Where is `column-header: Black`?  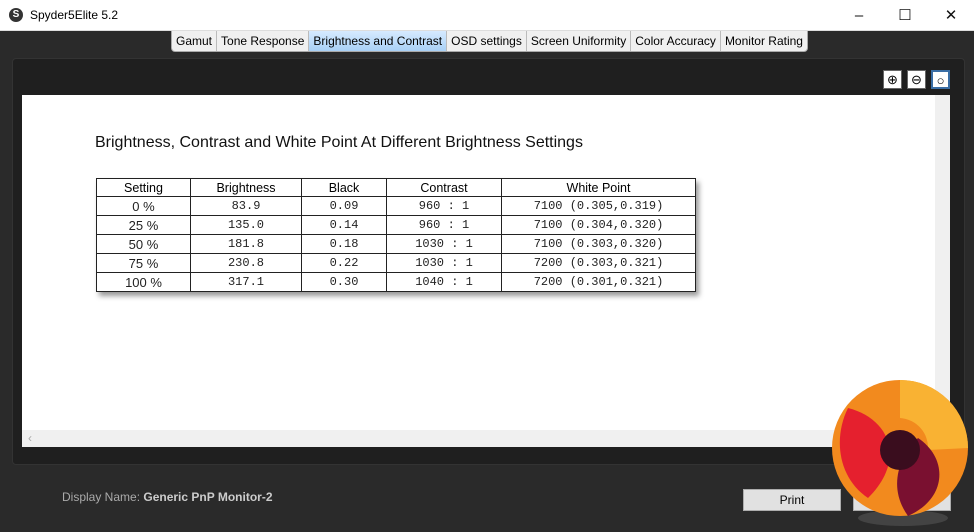 column-header: Black is located at coordinates (344, 187).